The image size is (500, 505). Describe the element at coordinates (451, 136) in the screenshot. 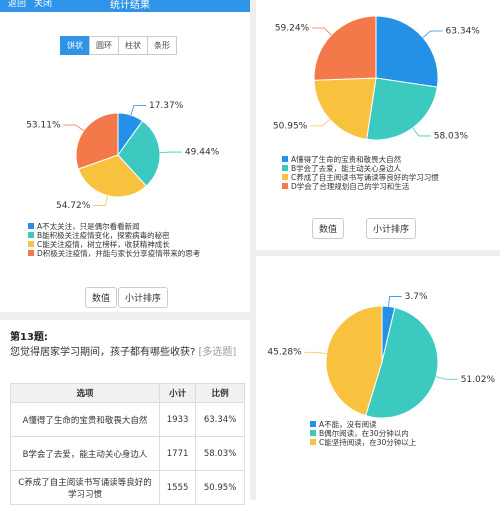

I see `data-label: 58.03%` at that location.